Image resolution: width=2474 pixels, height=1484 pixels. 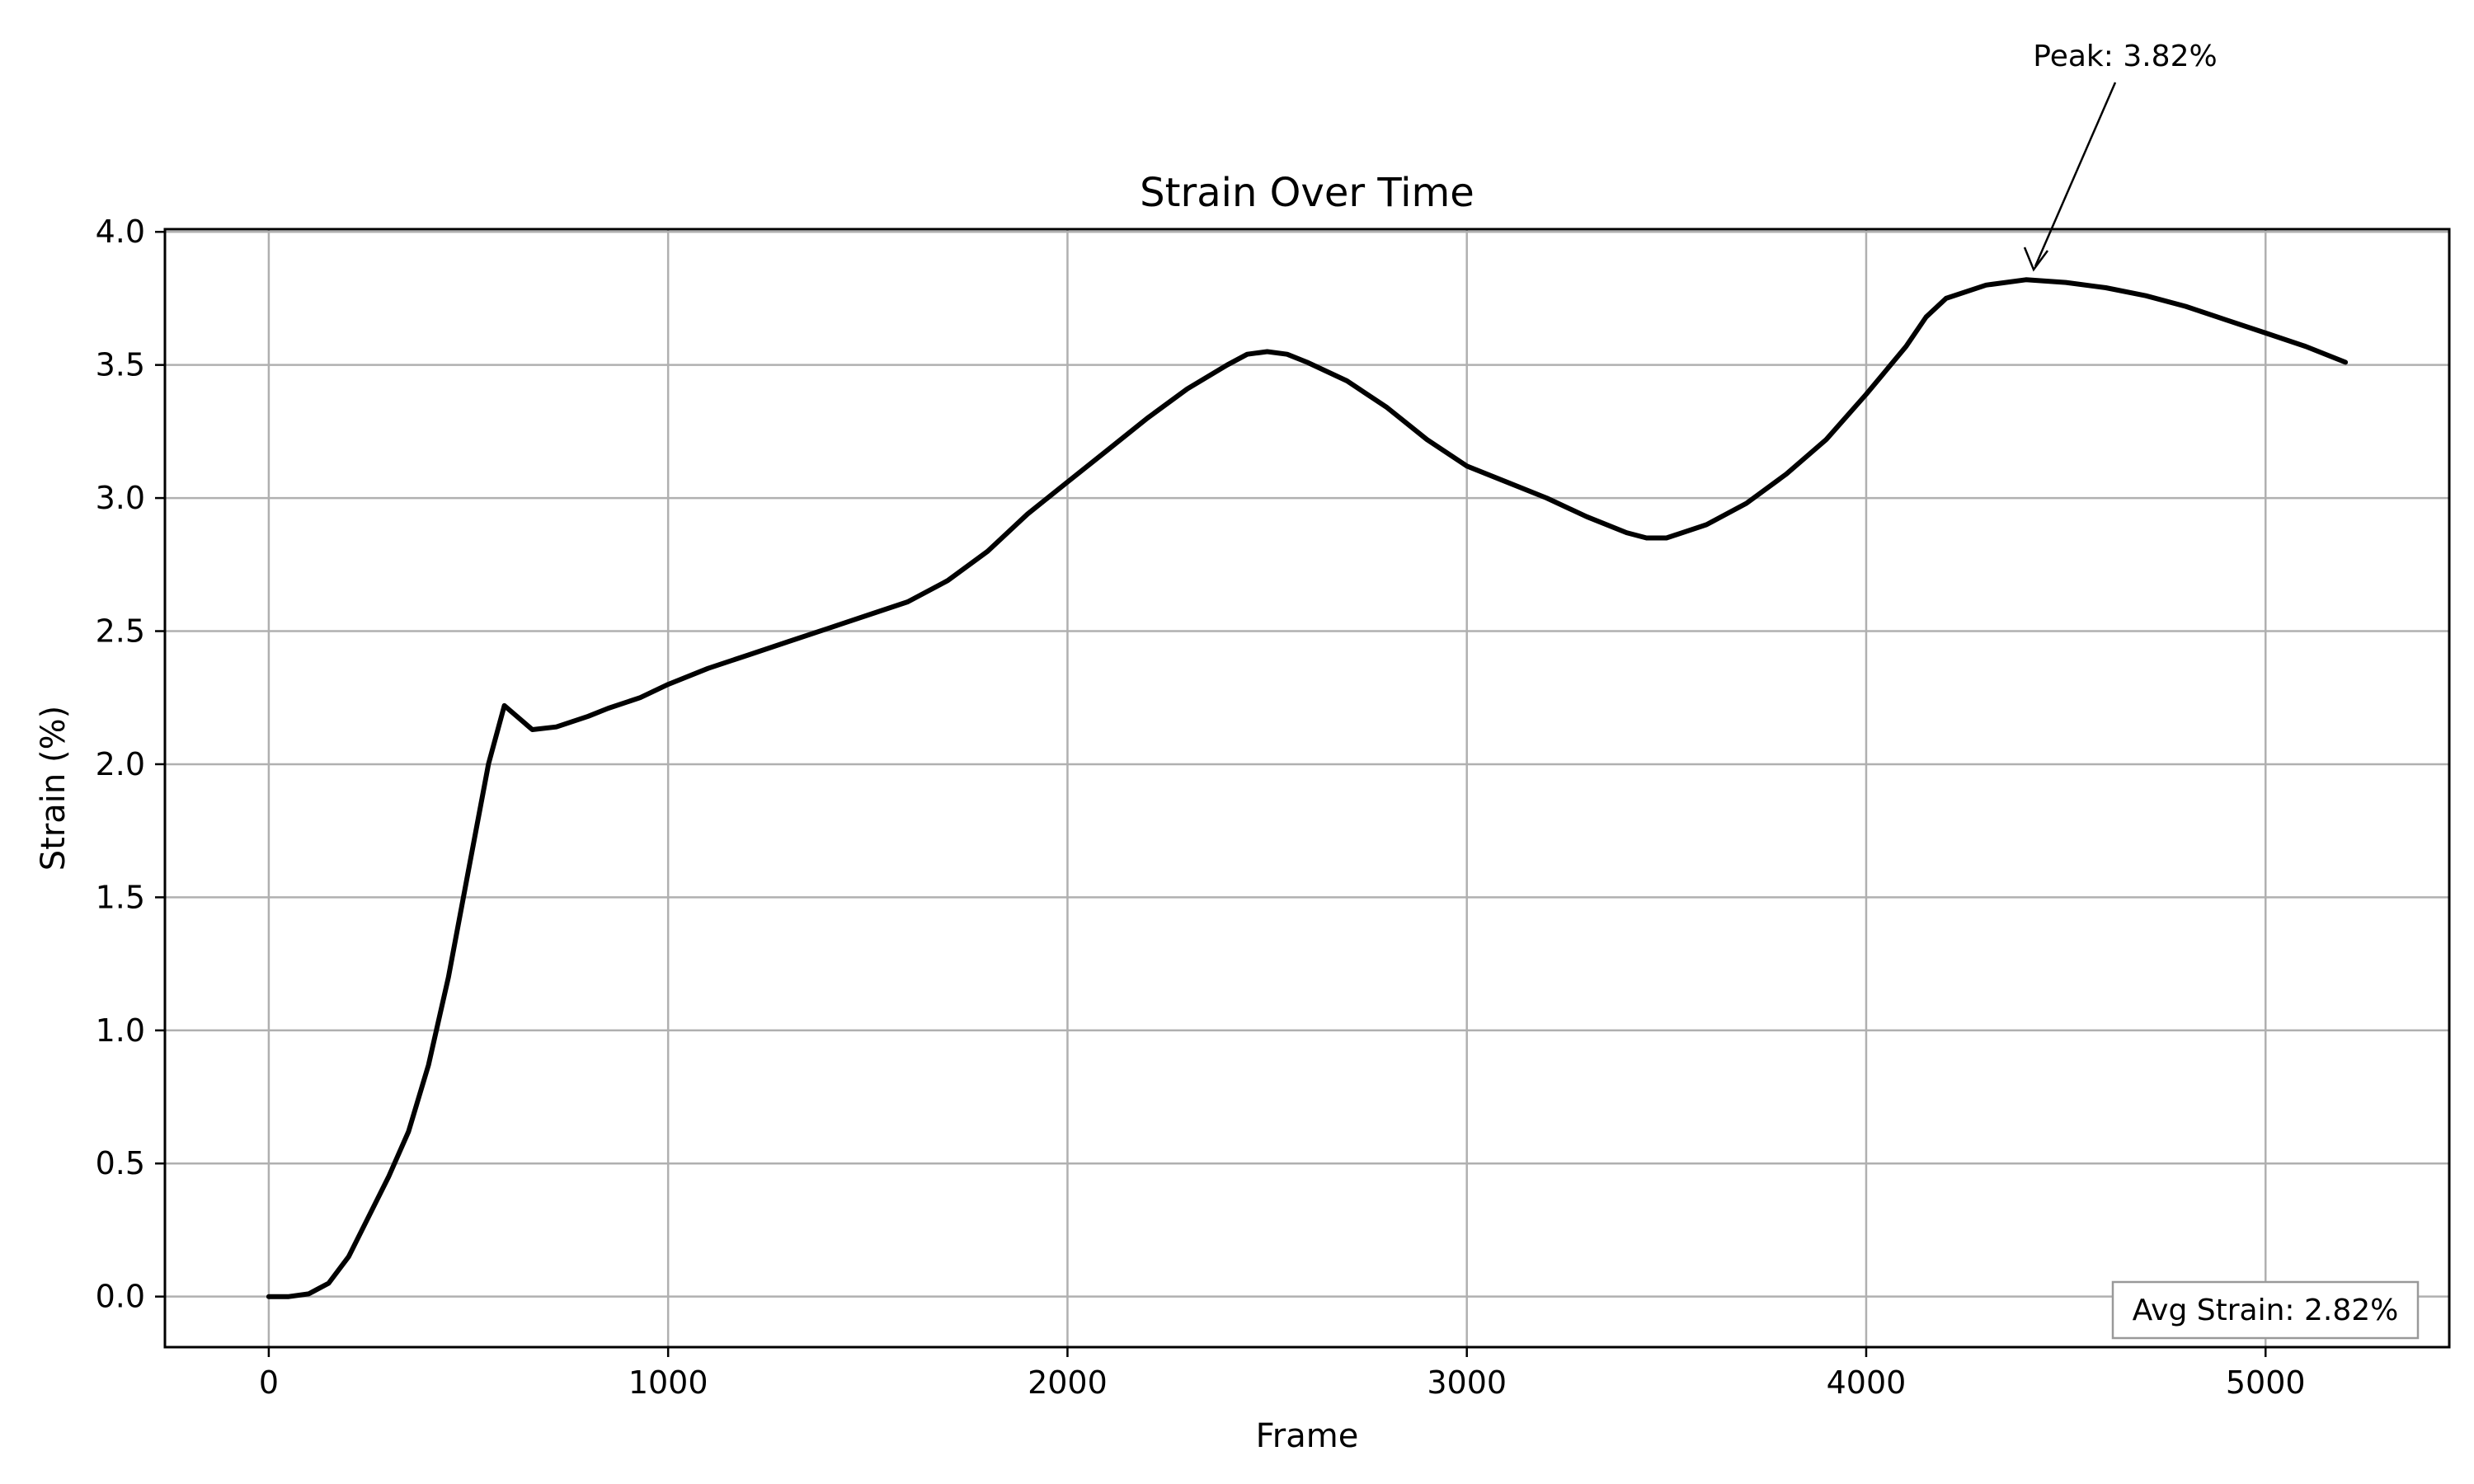 I want to click on y-tick-label: 1.0, so click(x=120, y=1030).